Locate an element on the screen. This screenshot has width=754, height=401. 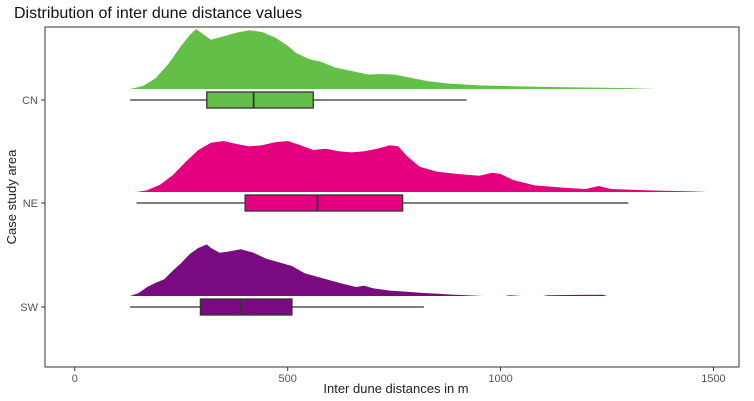
density-sw is located at coordinates (368, 270).